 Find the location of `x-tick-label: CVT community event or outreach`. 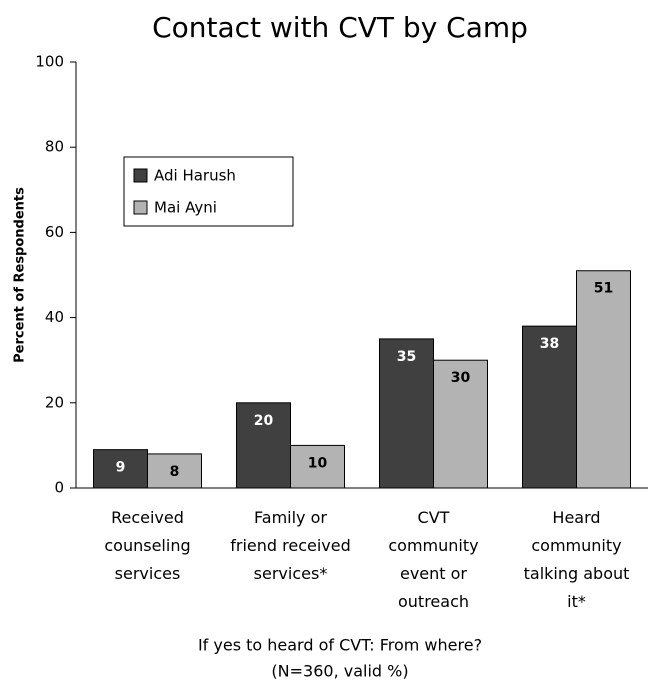

x-tick-label: CVT community event or outreach is located at coordinates (433, 559).